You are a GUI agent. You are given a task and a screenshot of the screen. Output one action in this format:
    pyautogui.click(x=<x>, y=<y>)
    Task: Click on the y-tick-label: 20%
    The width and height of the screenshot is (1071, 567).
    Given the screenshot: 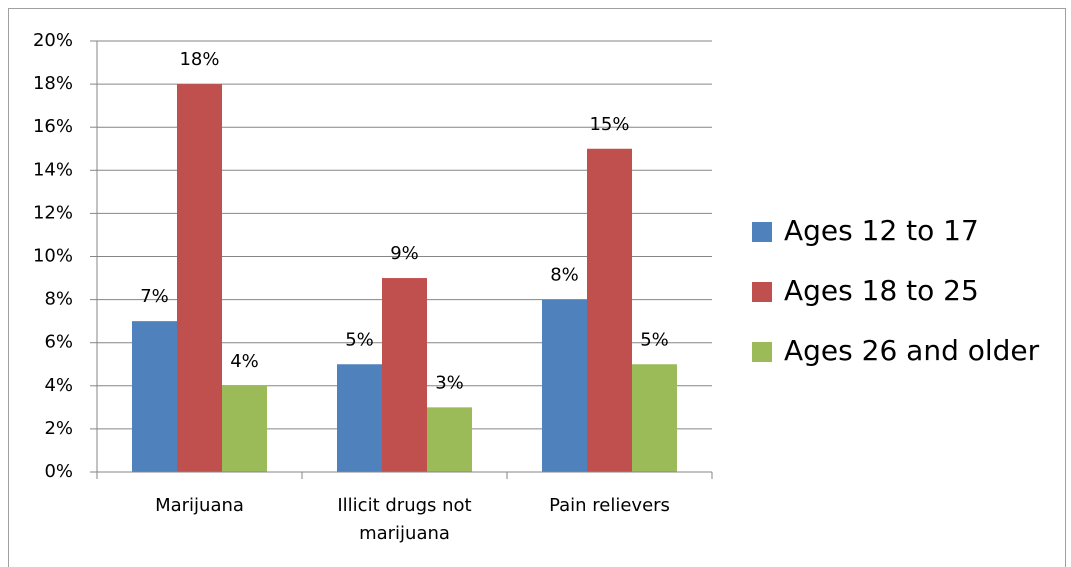 What is the action you would take?
    pyautogui.click(x=53, y=40)
    